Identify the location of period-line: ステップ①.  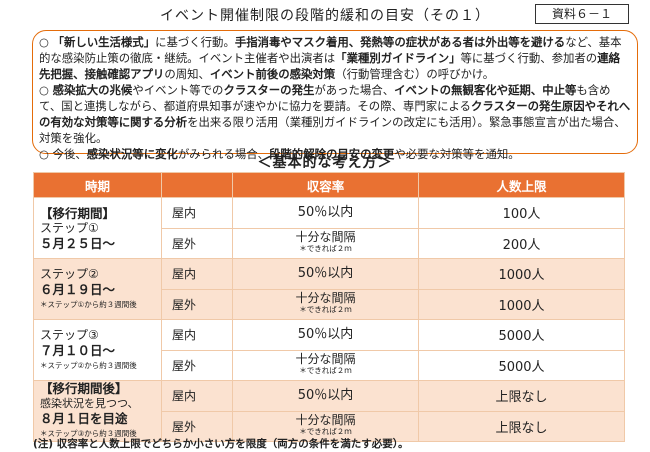
(69, 227).